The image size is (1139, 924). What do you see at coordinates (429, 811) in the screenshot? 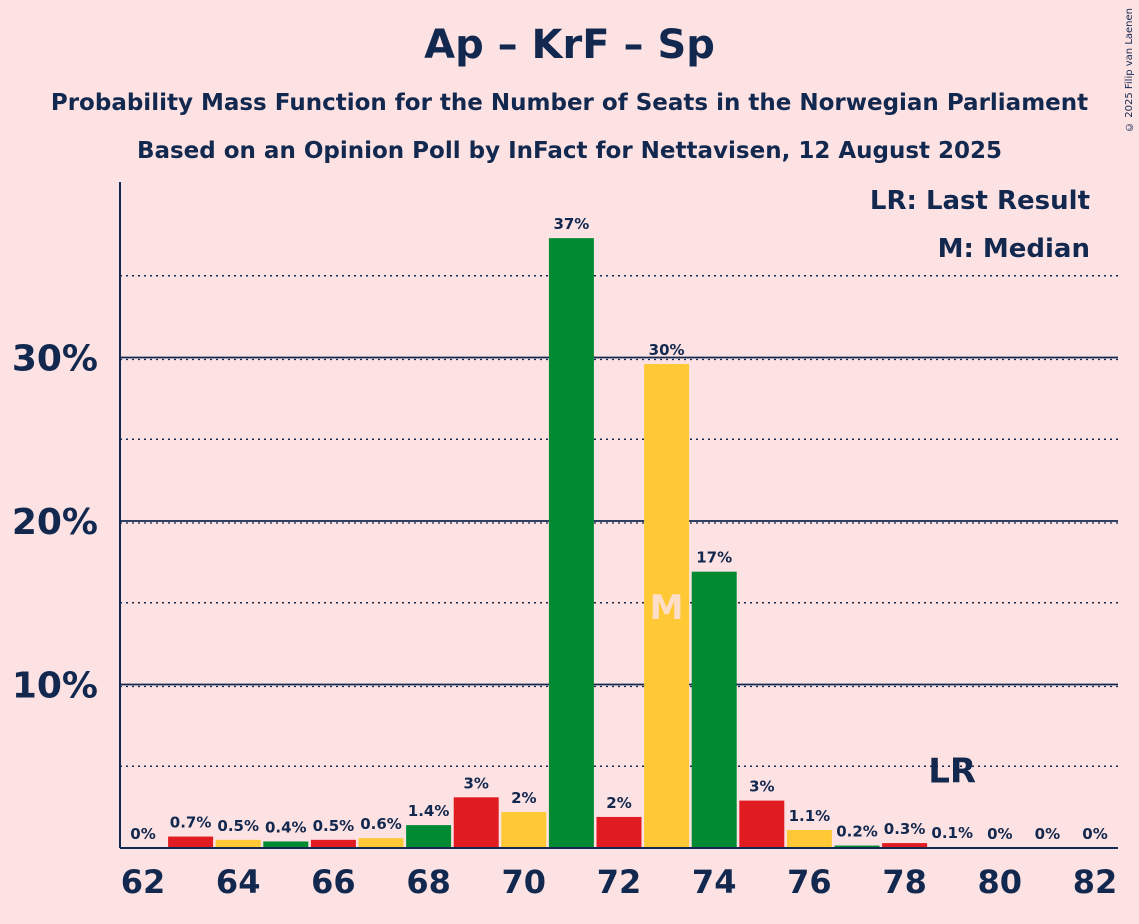
I see `bar-value-label: 1.4%` at bounding box center [429, 811].